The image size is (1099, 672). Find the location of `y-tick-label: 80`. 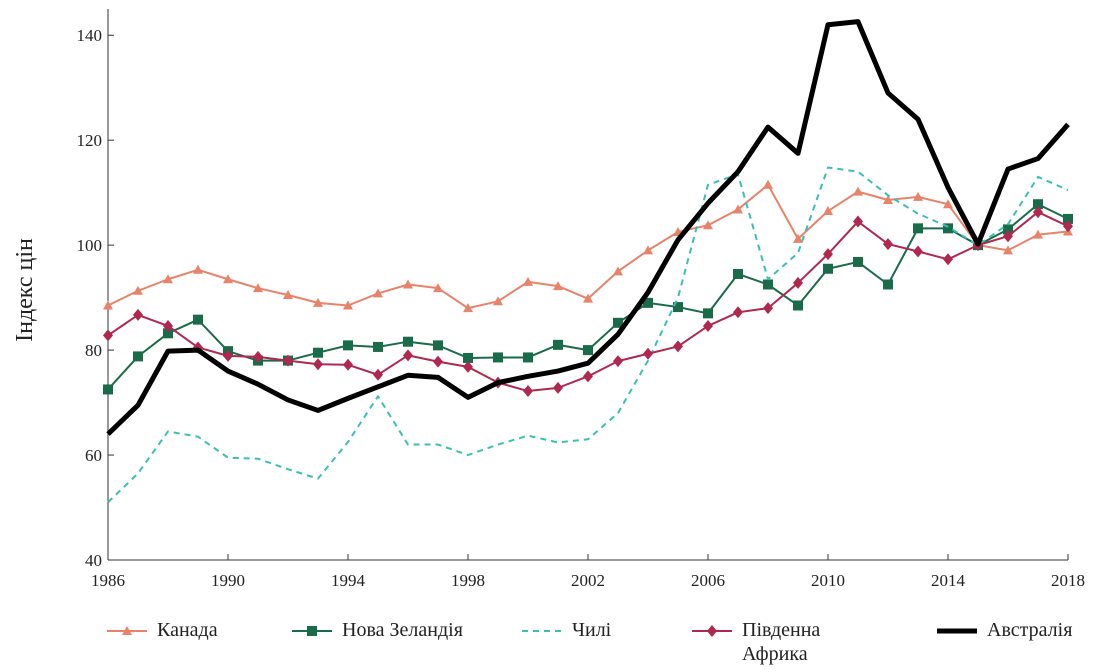

y-tick-label: 80 is located at coordinates (93, 350).